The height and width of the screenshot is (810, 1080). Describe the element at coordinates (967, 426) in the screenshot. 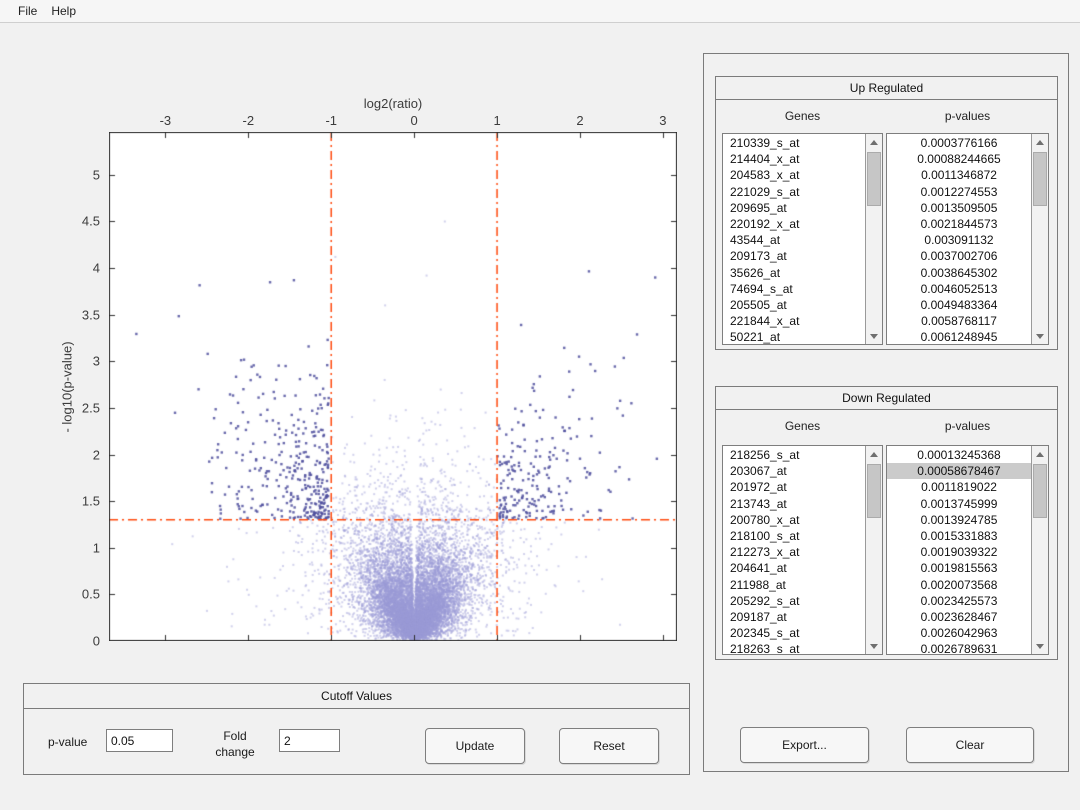

I see `down-pvalues-header: p-values` at that location.